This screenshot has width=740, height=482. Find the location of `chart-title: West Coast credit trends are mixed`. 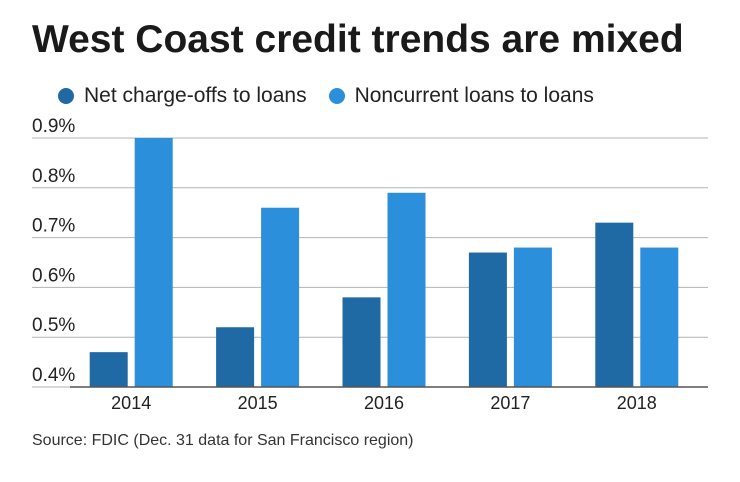

chart-title: West Coast credit trends are mixed is located at coordinates (358, 39).